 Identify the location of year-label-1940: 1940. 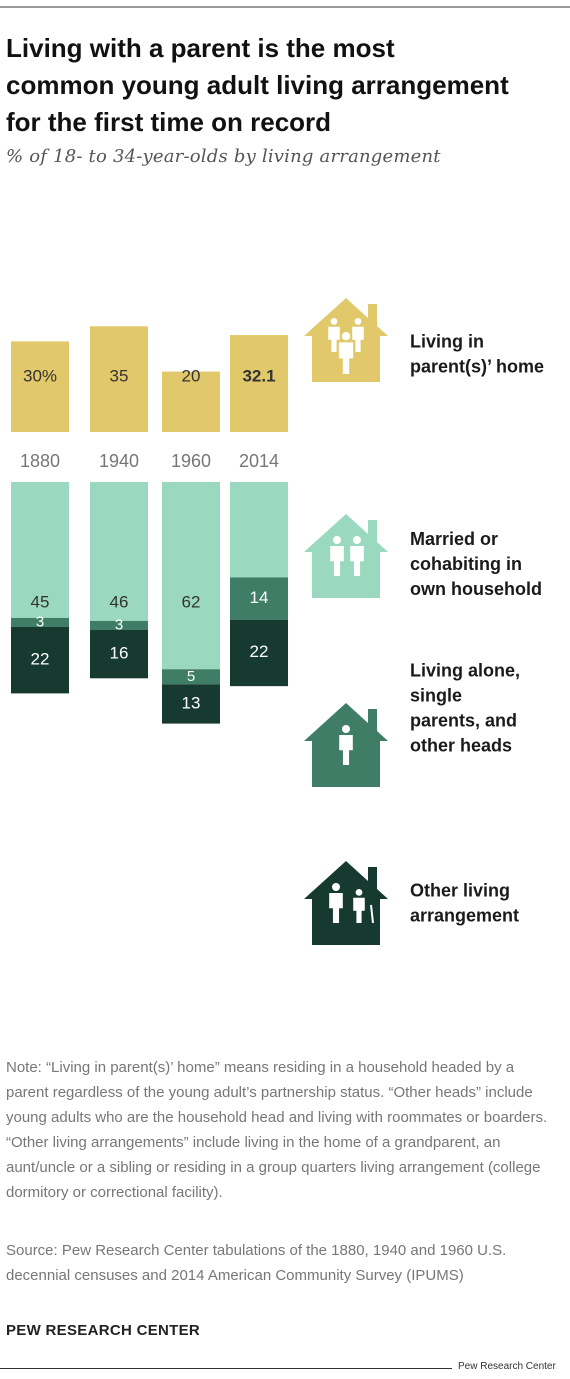
(119, 461).